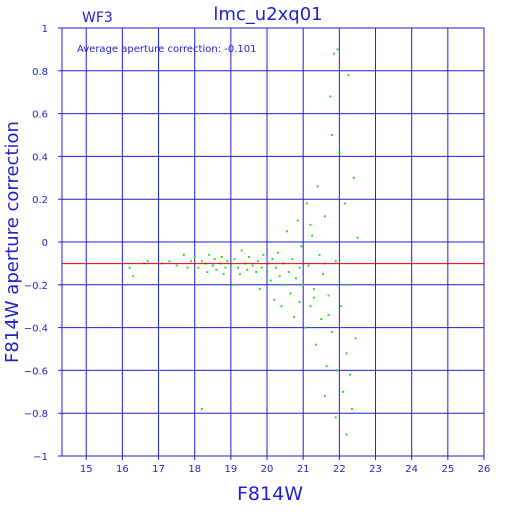 The height and width of the screenshot is (512, 512). Describe the element at coordinates (40, 200) in the screenshot. I see `y-tick-label: 0.2` at that location.